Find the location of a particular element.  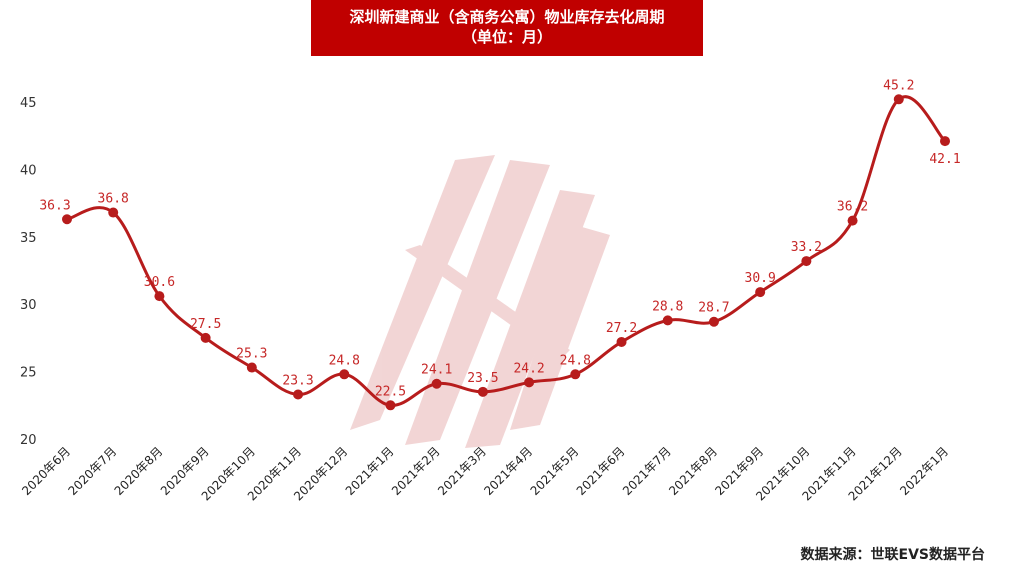

x-tick-label: 2021年7月 is located at coordinates (647, 471).